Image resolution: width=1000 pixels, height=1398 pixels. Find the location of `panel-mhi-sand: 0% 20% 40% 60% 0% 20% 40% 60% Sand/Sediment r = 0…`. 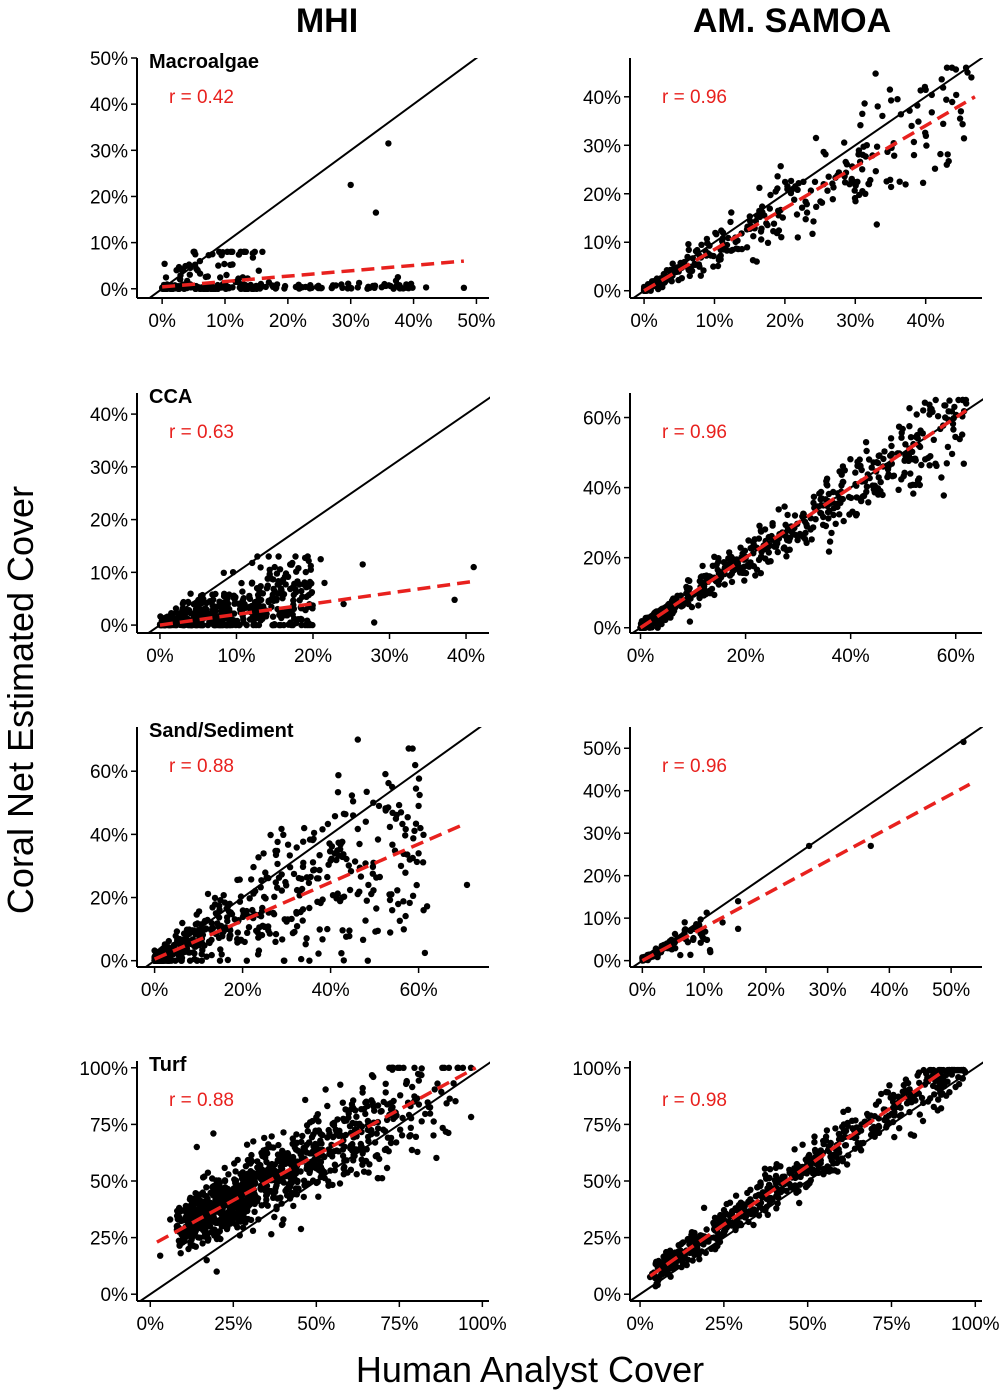

panel-mhi-sand: 0% 20% 40% 60% 0% 20% 40% 60% Sand/Sediment r = 0… is located at coordinates (289, 860).